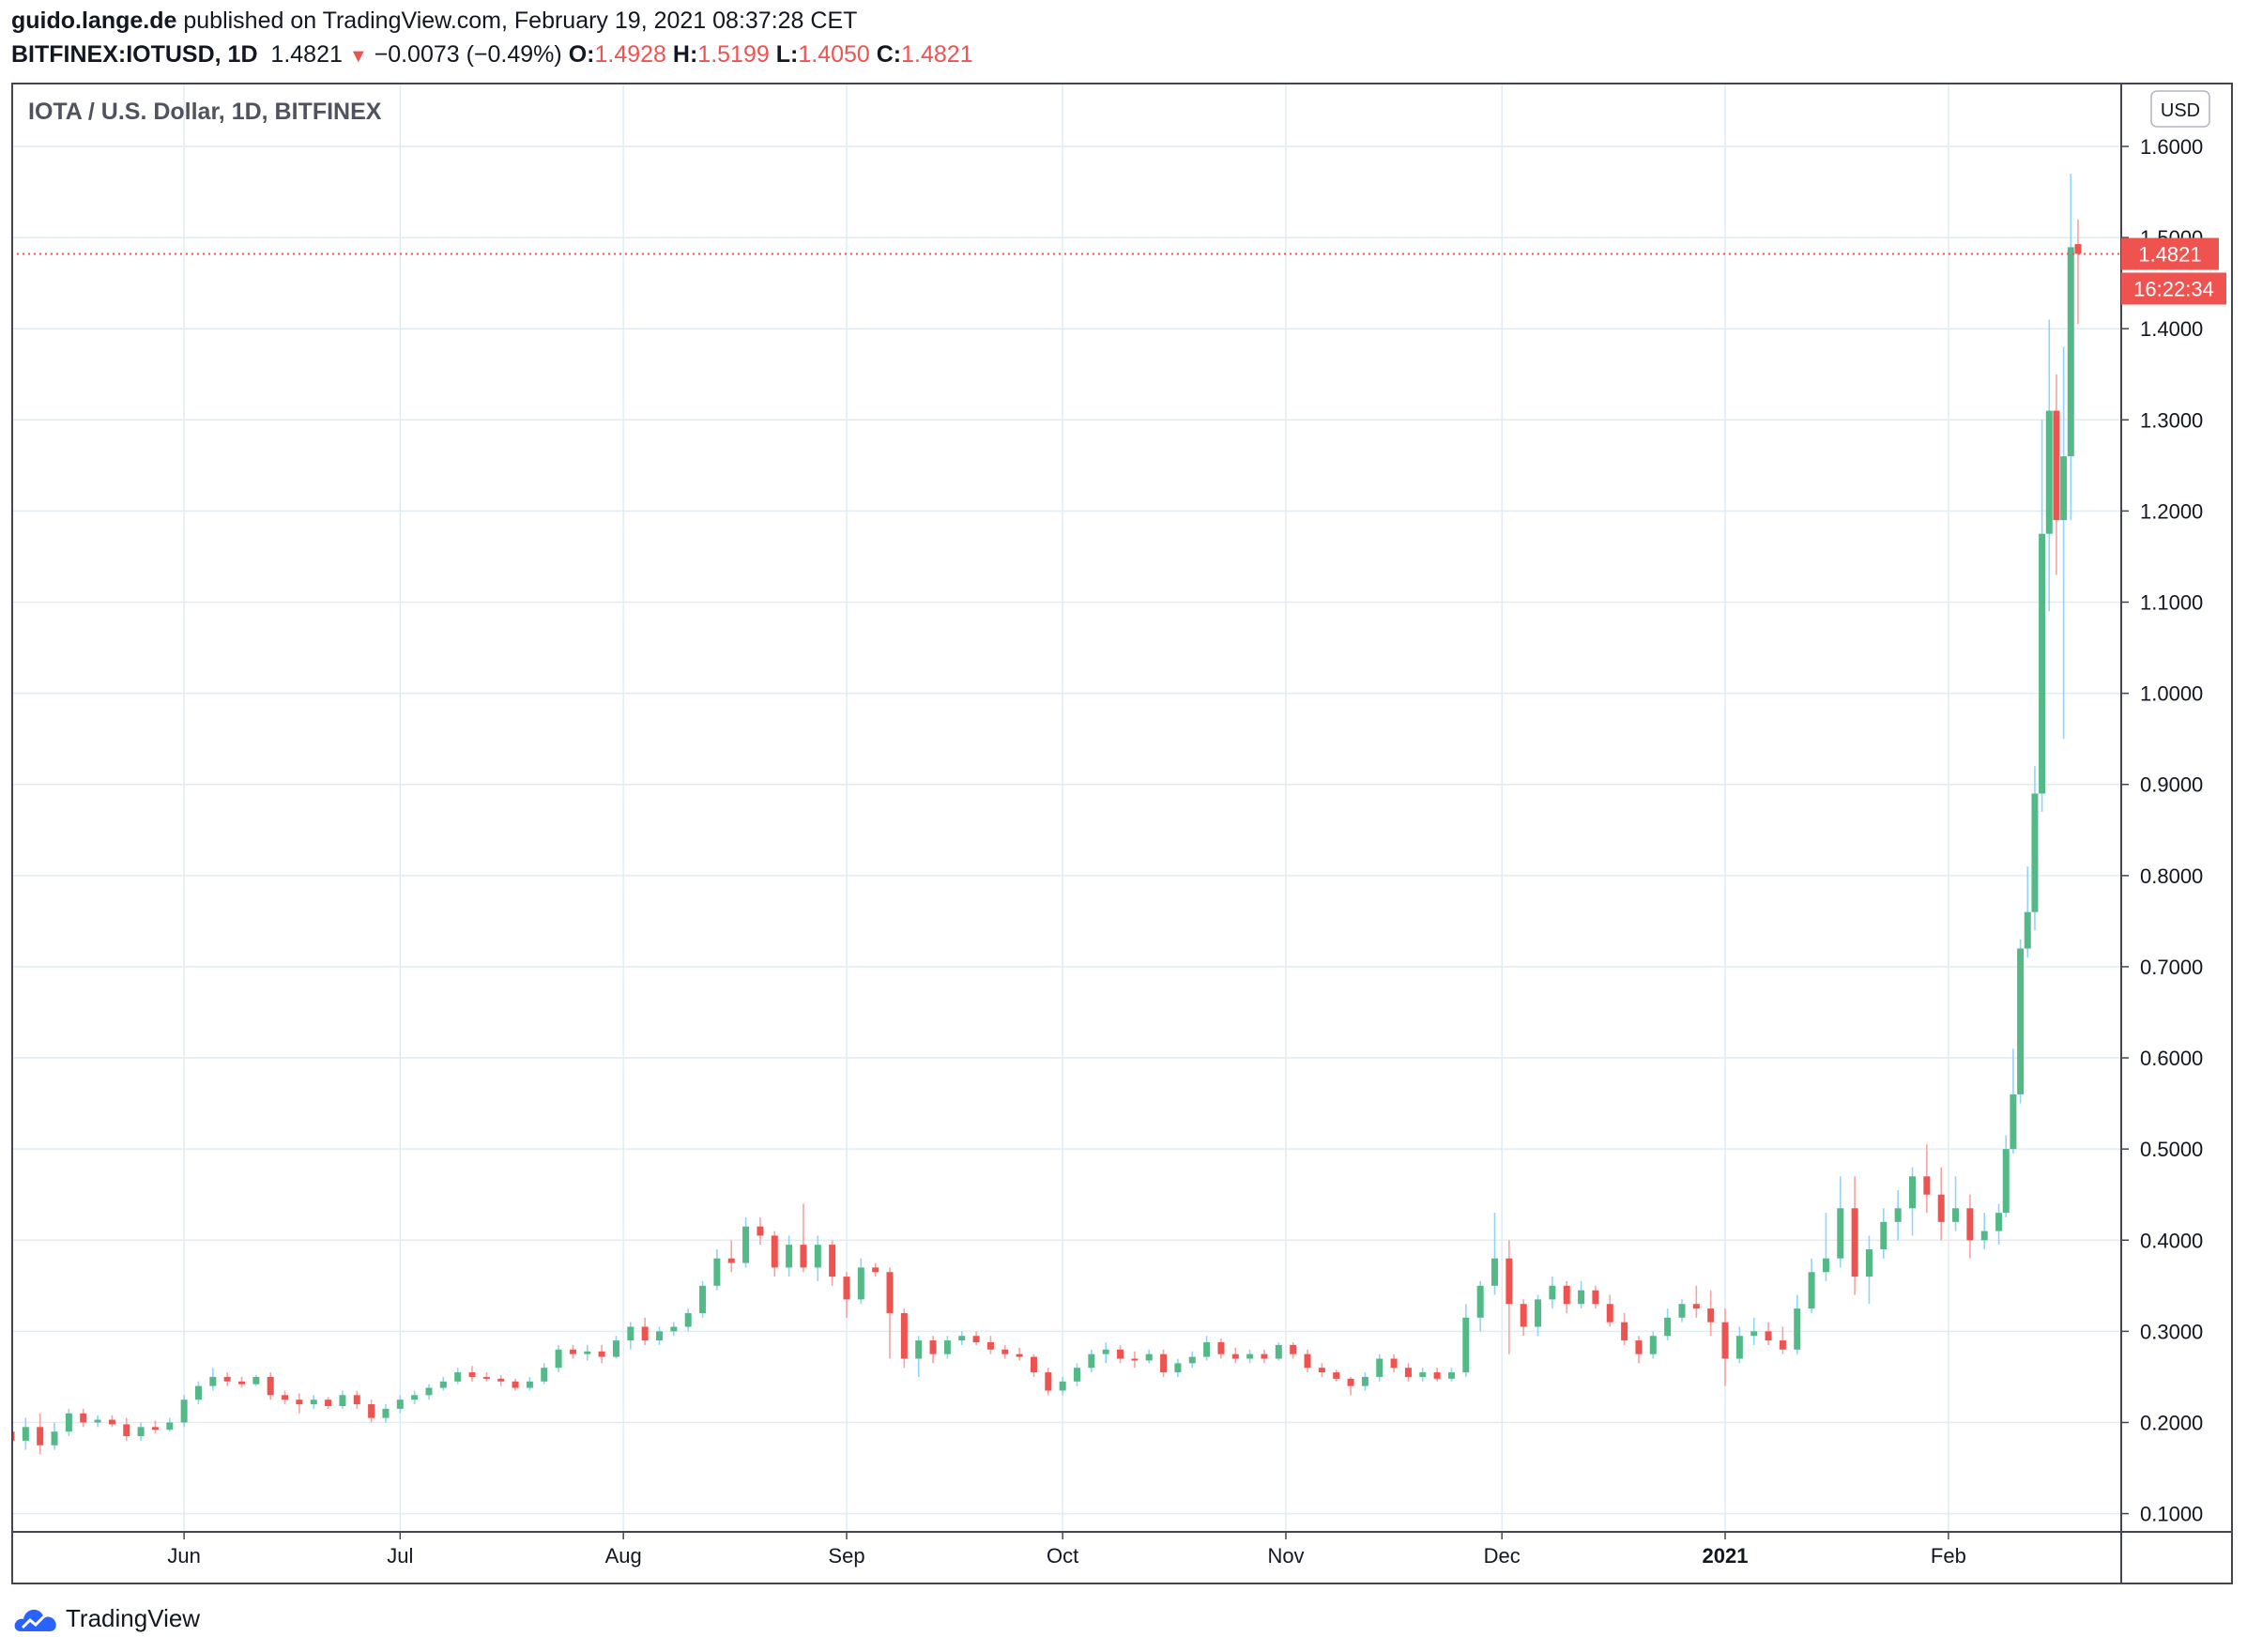 This screenshot has height=1652, width=2247. Describe the element at coordinates (2171, 603) in the screenshot. I see `y-tick-label: 1.1000` at that location.